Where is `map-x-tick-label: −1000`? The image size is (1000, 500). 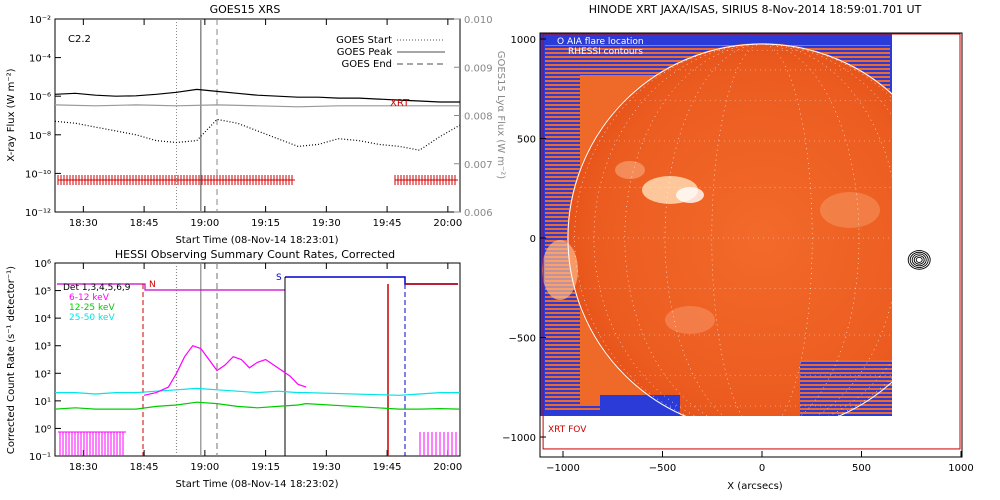 map-x-tick-label: −1000 is located at coordinates (563, 468).